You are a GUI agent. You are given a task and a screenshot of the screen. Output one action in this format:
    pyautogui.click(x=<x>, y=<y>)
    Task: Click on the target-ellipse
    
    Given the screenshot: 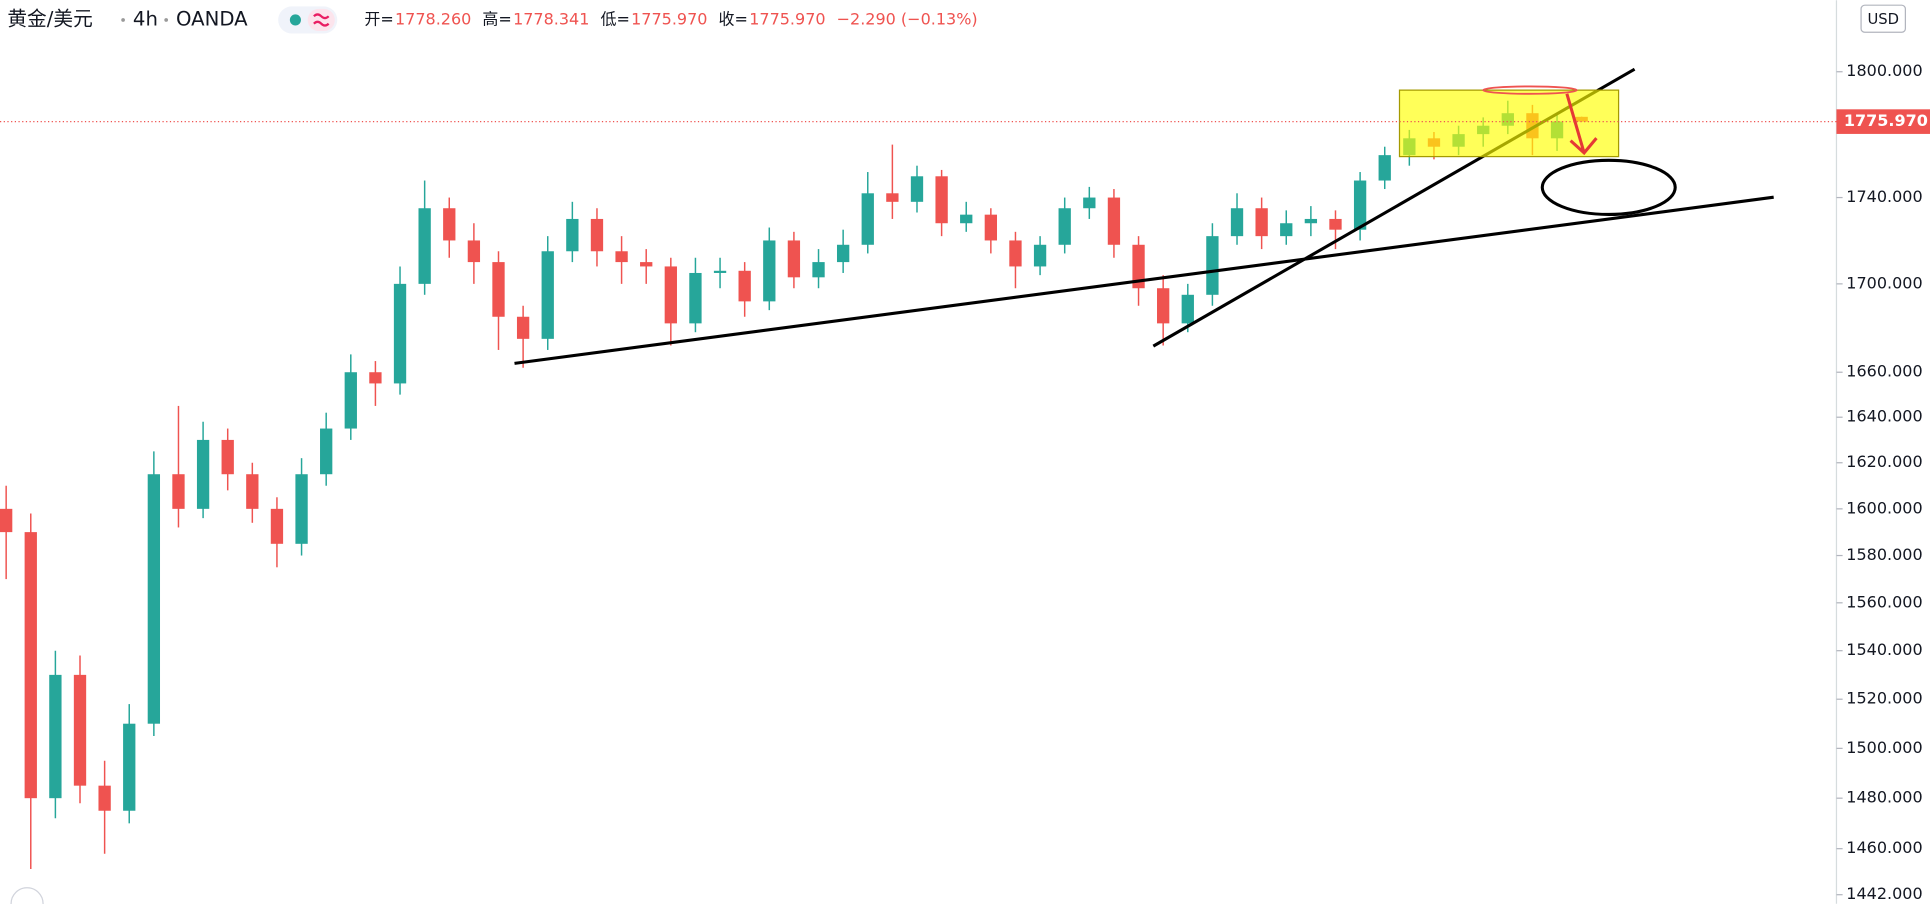 What is the action you would take?
    pyautogui.click(x=1608, y=187)
    